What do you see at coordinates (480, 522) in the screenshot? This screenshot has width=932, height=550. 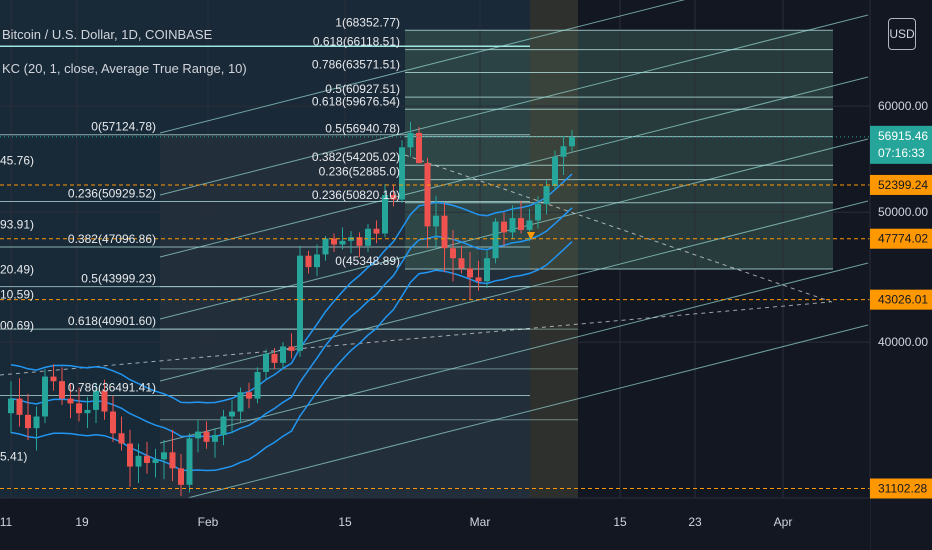 I see `time-axis-tick: Mar` at bounding box center [480, 522].